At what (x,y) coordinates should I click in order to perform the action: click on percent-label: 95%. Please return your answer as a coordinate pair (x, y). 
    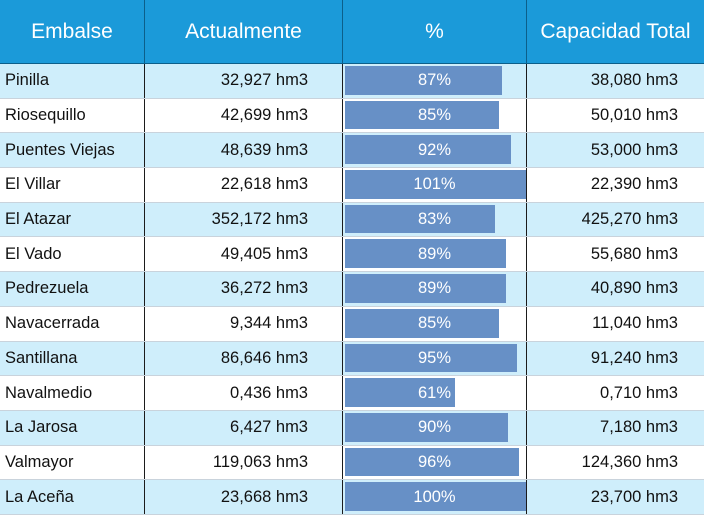
    Looking at the image, I should click on (434, 357).